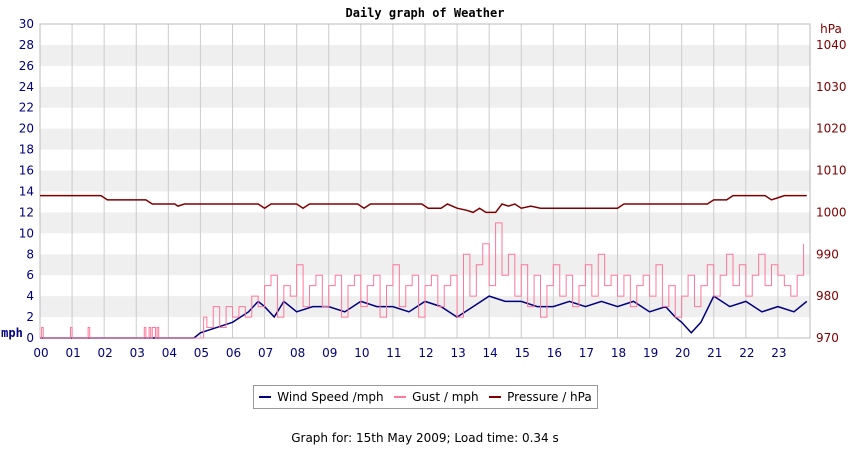 The width and height of the screenshot is (850, 450). What do you see at coordinates (425, 353) in the screenshot?
I see `x-tick-label: 12` at bounding box center [425, 353].